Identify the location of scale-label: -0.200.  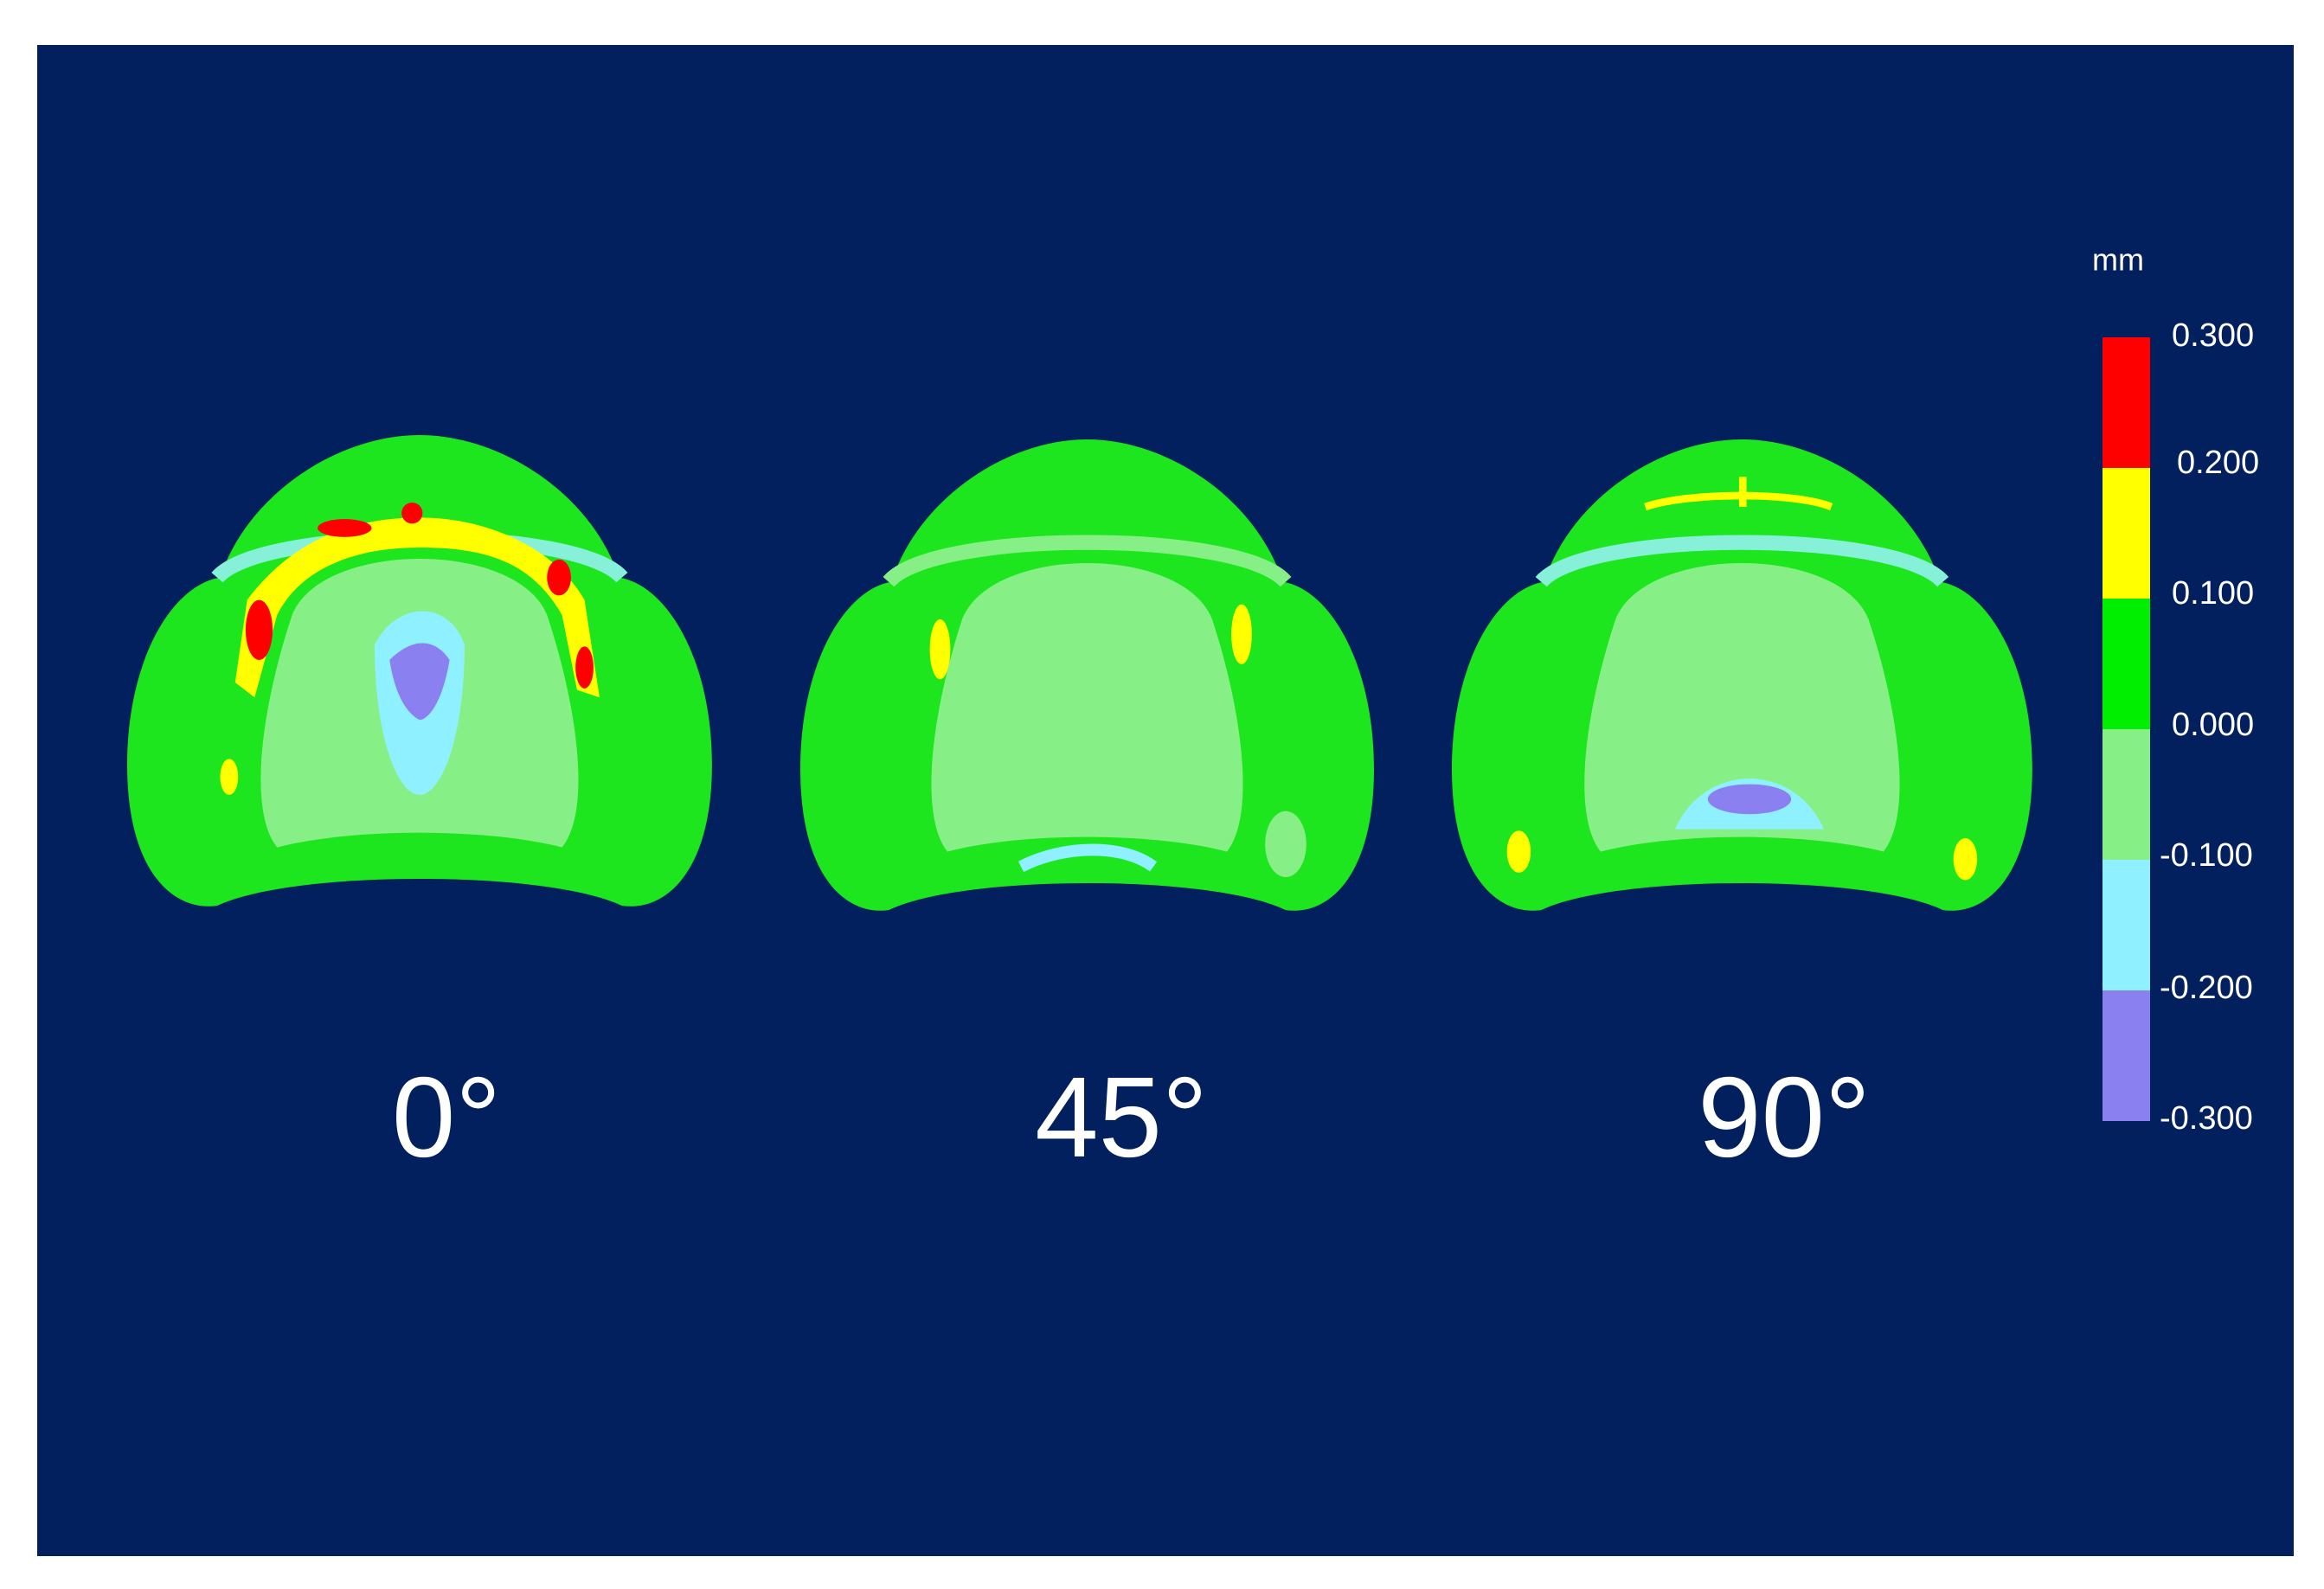
(2206, 988).